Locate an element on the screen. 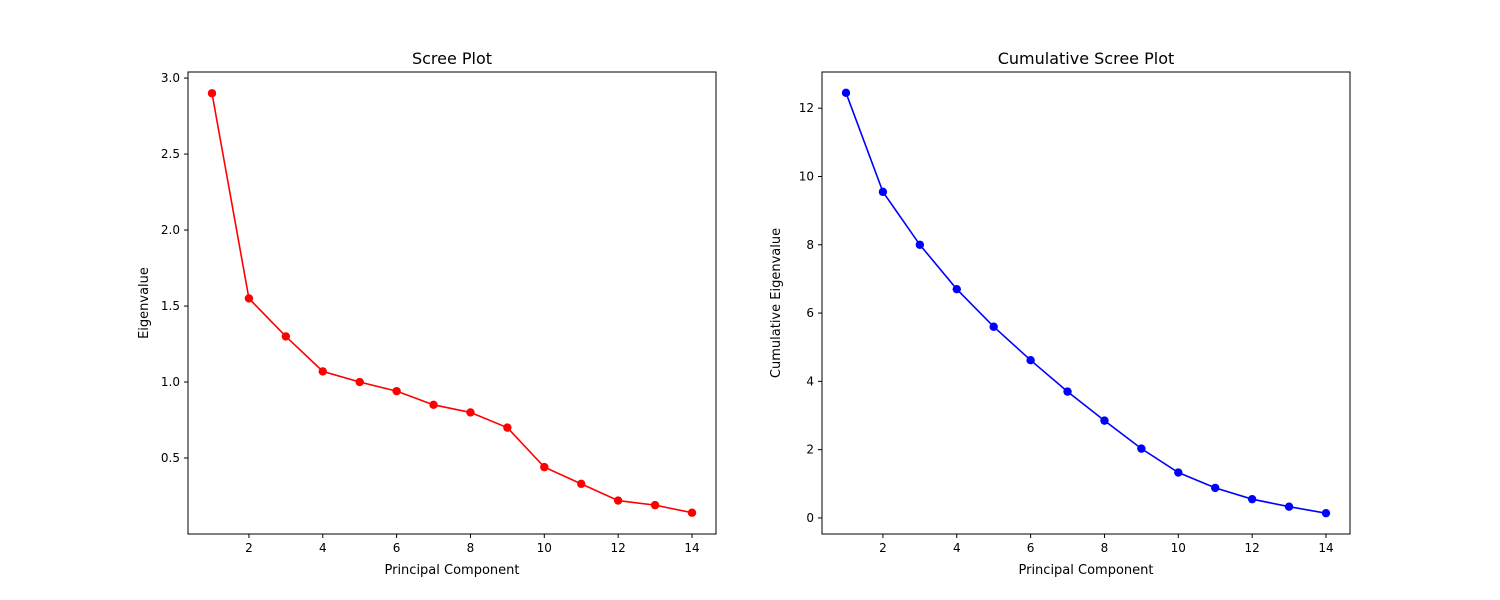  chart-title: Cumulative Scree Plot is located at coordinates (1086, 58).